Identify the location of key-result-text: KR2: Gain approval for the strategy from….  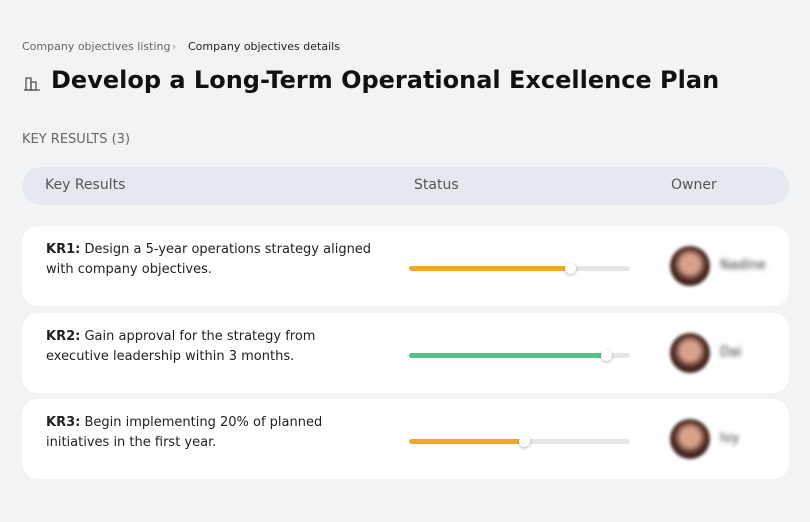
(211, 347).